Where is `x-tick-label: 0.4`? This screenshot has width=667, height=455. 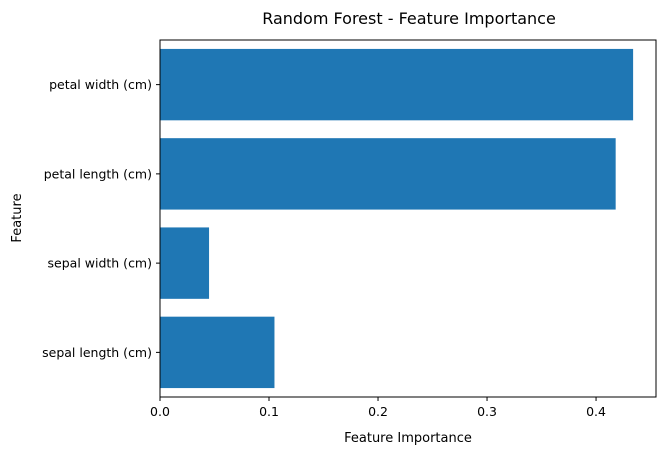 x-tick-label: 0.4 is located at coordinates (596, 411).